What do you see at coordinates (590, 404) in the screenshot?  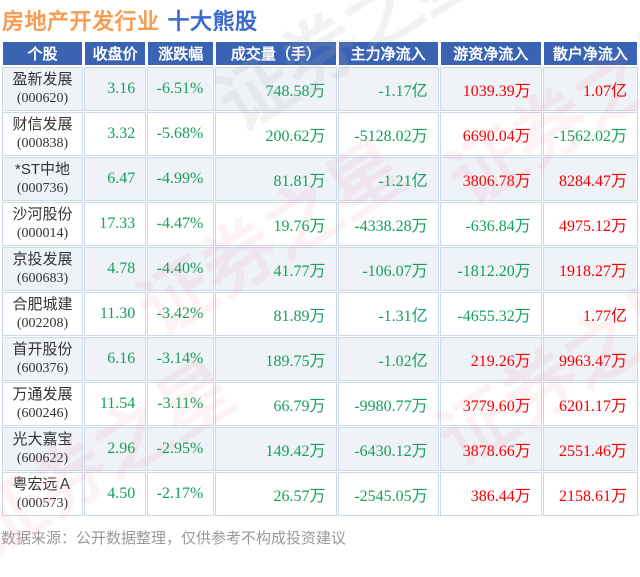 I see `cell-retail: 6201.17万` at bounding box center [590, 404].